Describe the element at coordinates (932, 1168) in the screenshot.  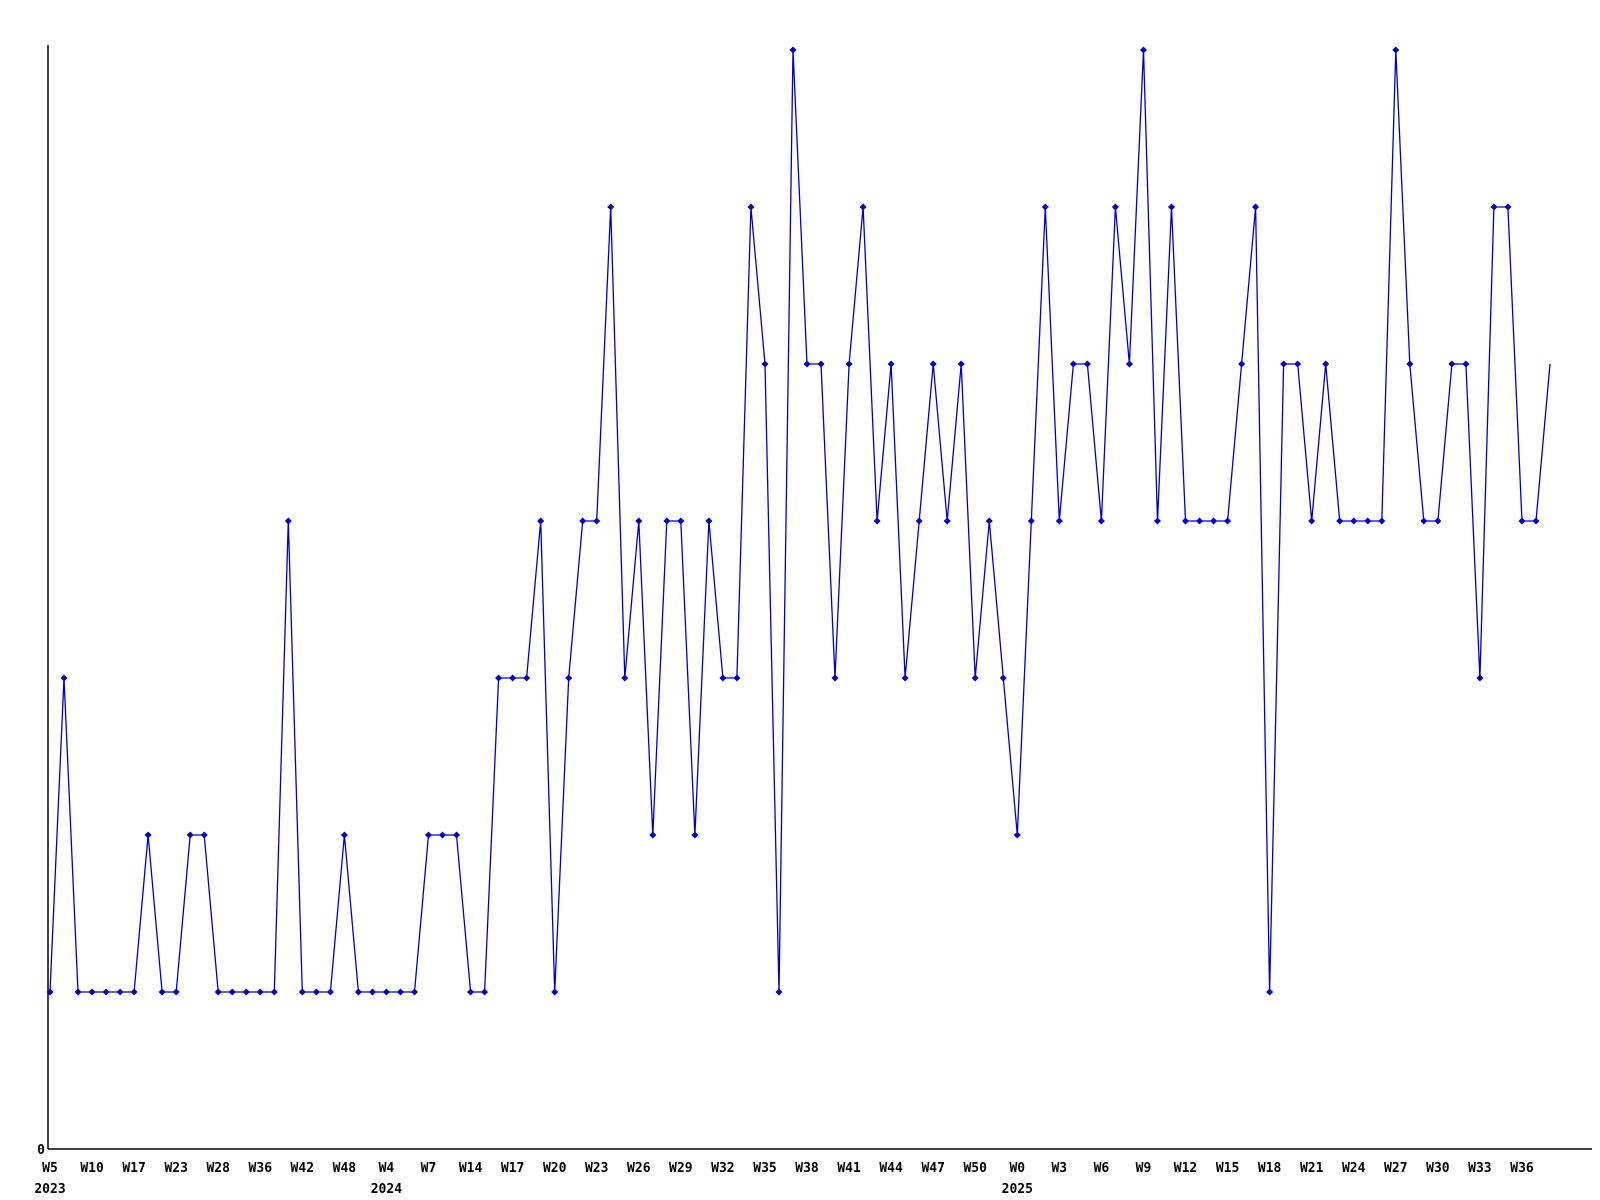
I see `x-tick-label: W47` at that location.